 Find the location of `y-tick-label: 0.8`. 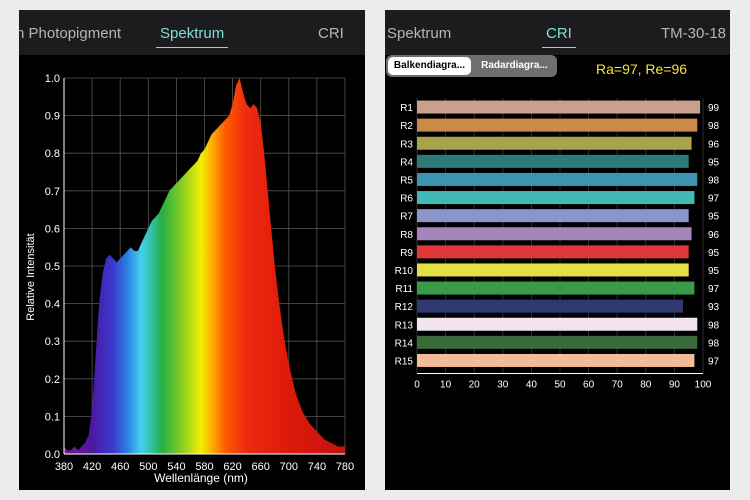

y-tick-label: 0.8 is located at coordinates (52, 154).